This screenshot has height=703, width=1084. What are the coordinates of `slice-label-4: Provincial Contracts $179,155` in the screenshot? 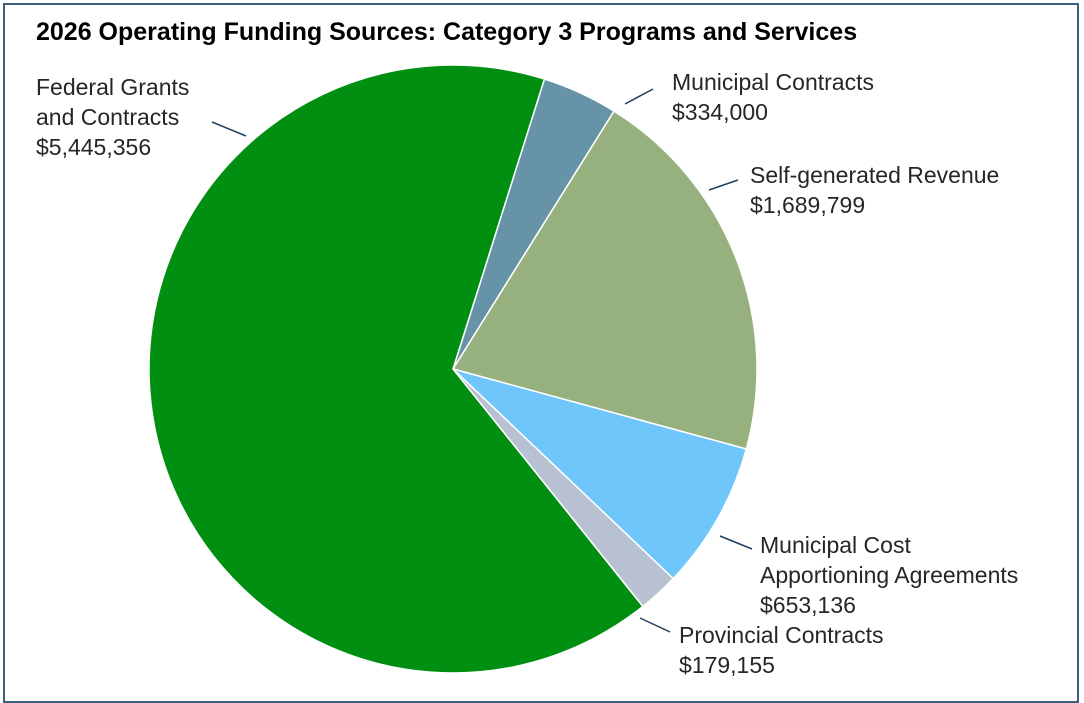 It's located at (781, 650).